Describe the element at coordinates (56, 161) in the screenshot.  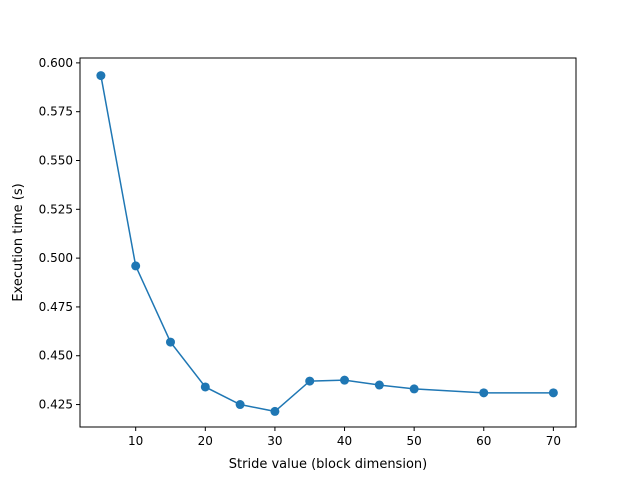
I see `y-tick-label: 0.550` at that location.